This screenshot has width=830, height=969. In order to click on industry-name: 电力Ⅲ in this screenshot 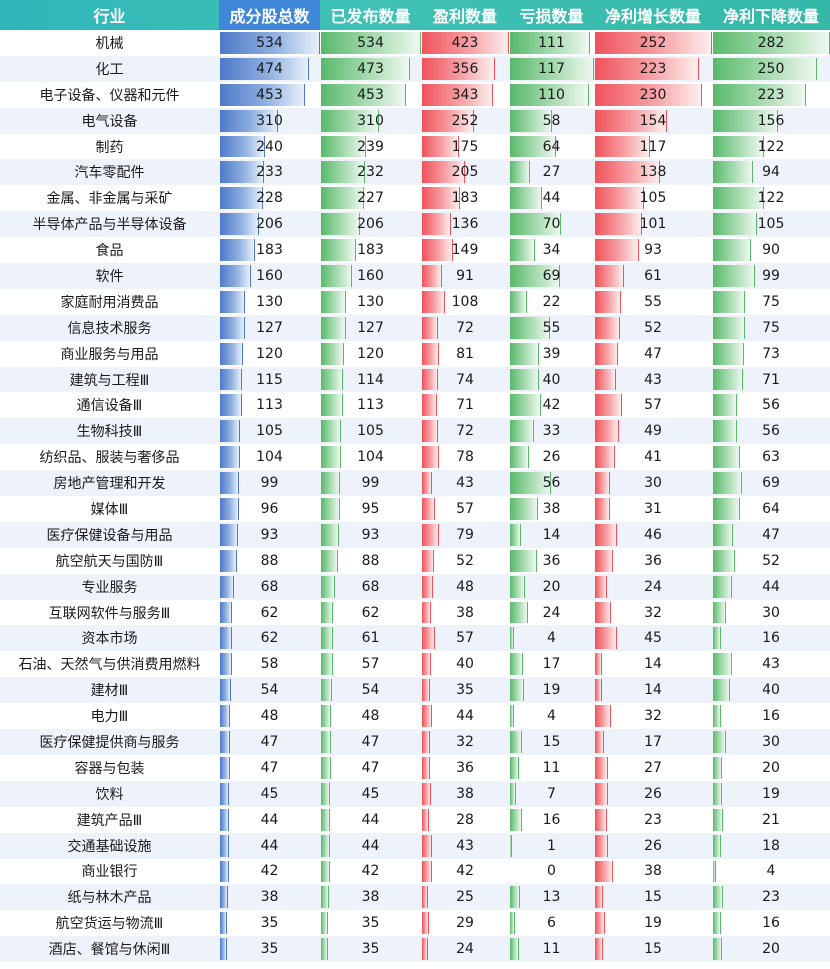, I will do `click(109, 717)`.